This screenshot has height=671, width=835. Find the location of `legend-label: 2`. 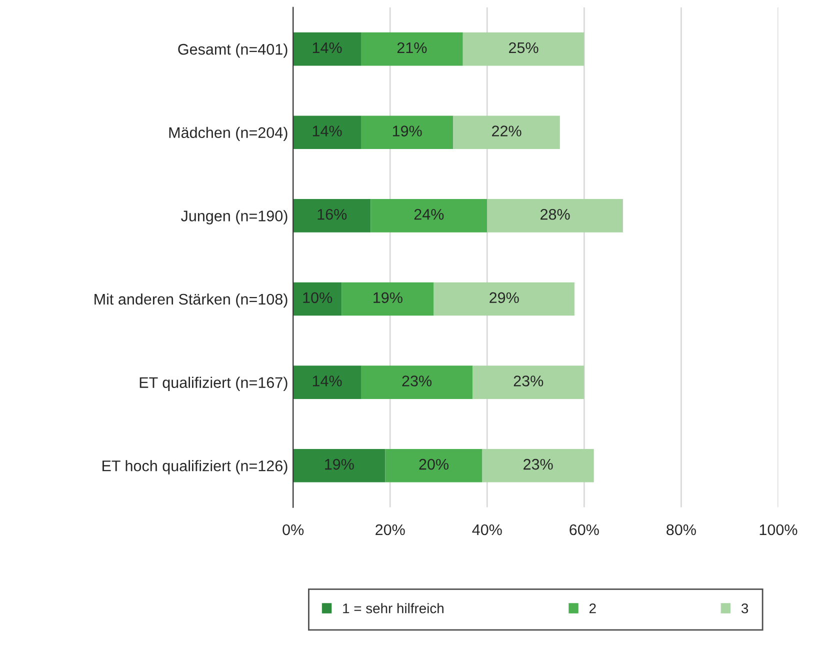

legend-label: 2 is located at coordinates (592, 608).